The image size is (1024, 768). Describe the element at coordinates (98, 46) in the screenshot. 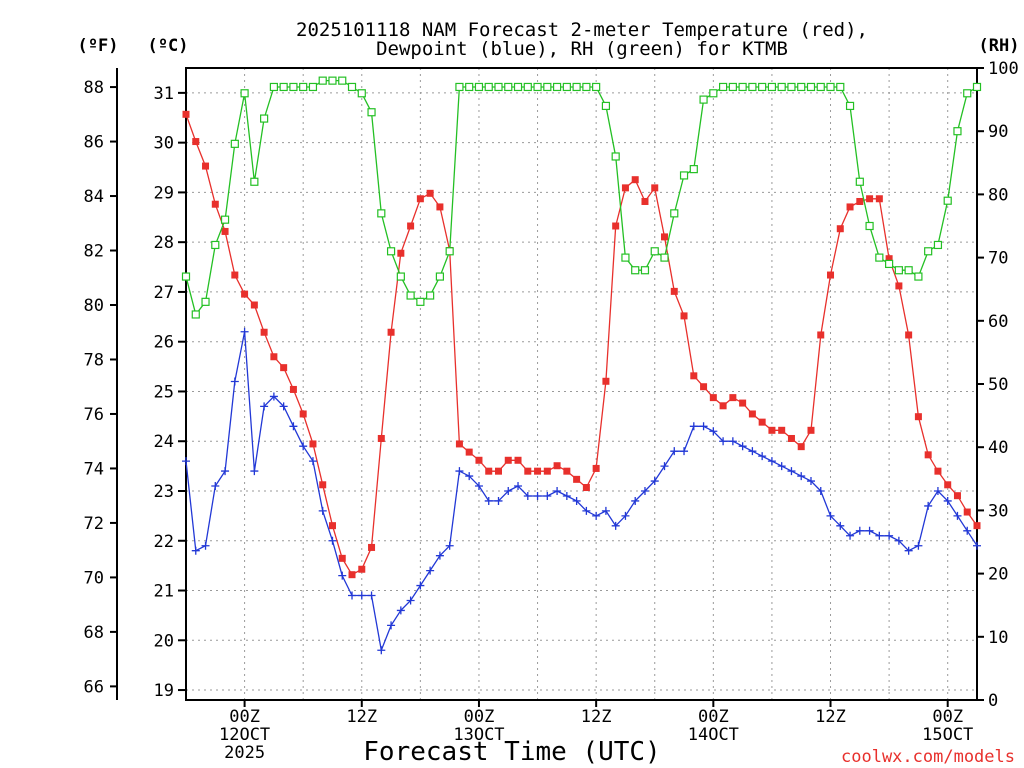

I see `unit-label-fahrenheit: (ºF)` at that location.